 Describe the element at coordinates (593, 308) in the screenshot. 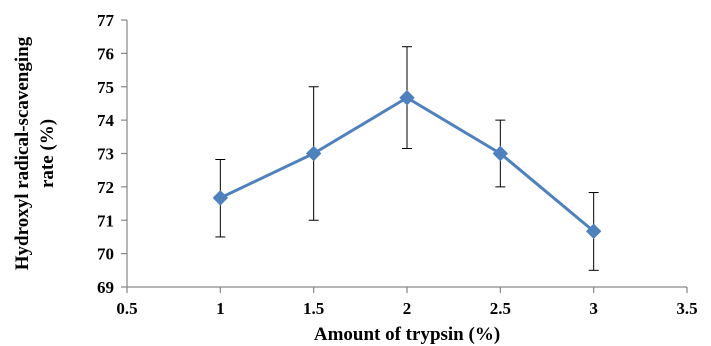

I see `x-tick-label: 3` at that location.